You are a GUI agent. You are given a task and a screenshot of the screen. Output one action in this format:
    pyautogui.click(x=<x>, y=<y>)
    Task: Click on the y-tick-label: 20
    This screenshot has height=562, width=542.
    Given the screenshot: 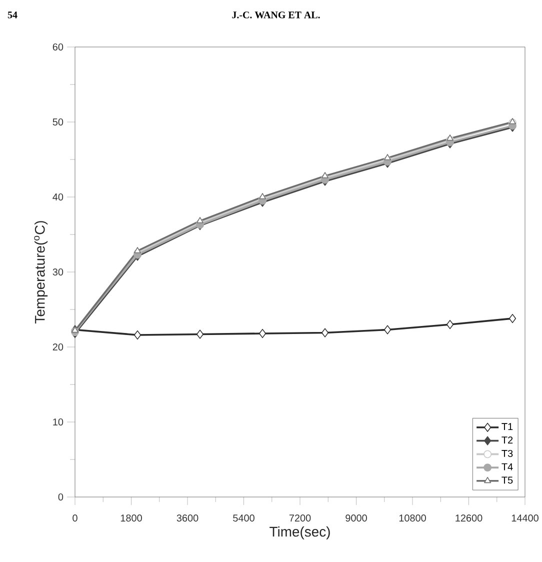 What is the action you would take?
    pyautogui.click(x=58, y=347)
    